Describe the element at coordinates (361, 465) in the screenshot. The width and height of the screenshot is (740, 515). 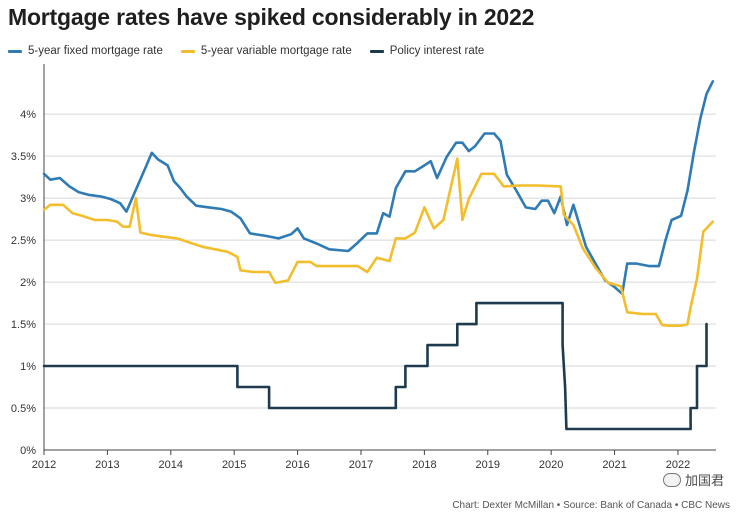
I see `x-tick-label: 2017` at that location.